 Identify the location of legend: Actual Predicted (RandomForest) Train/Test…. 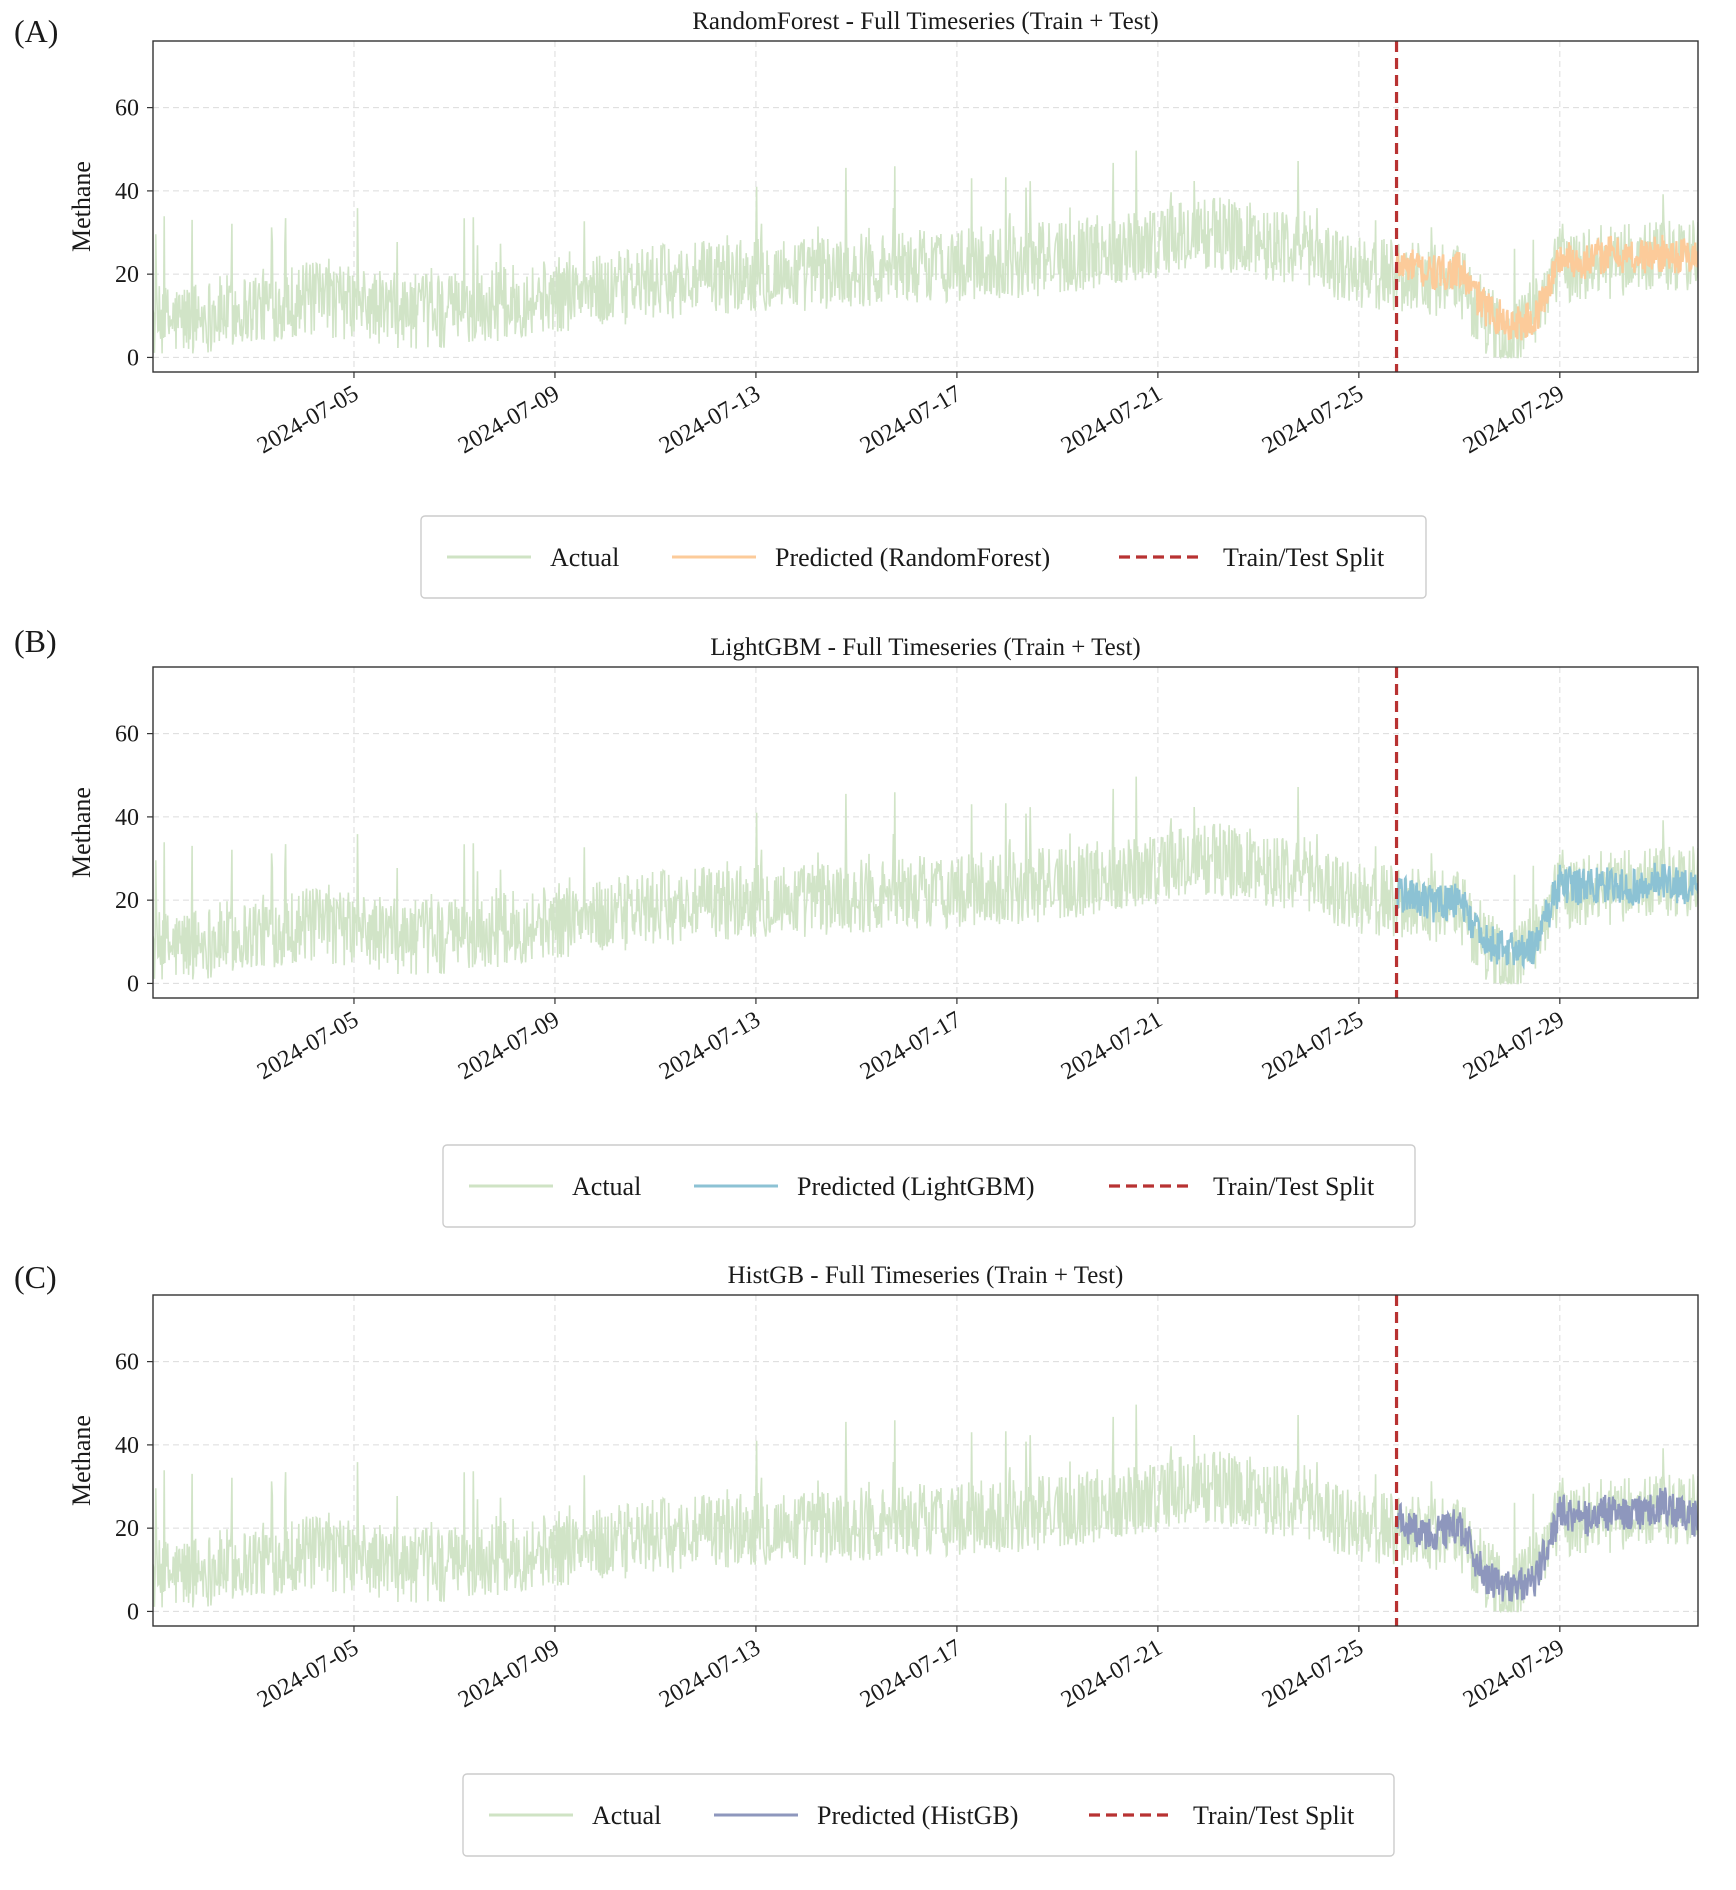
(923, 557).